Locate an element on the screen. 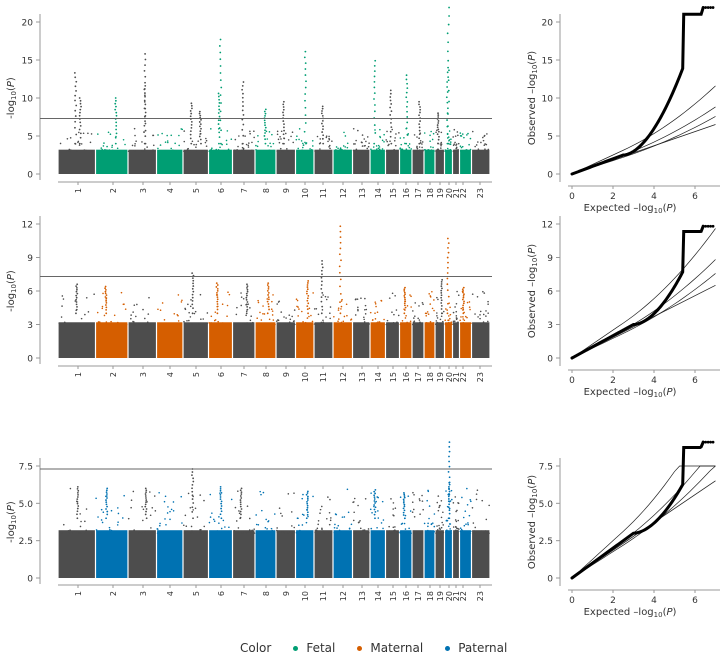 Image resolution: width=721 pixels, height=657 pixels. chromosome-label: 8 is located at coordinates (266, 374).